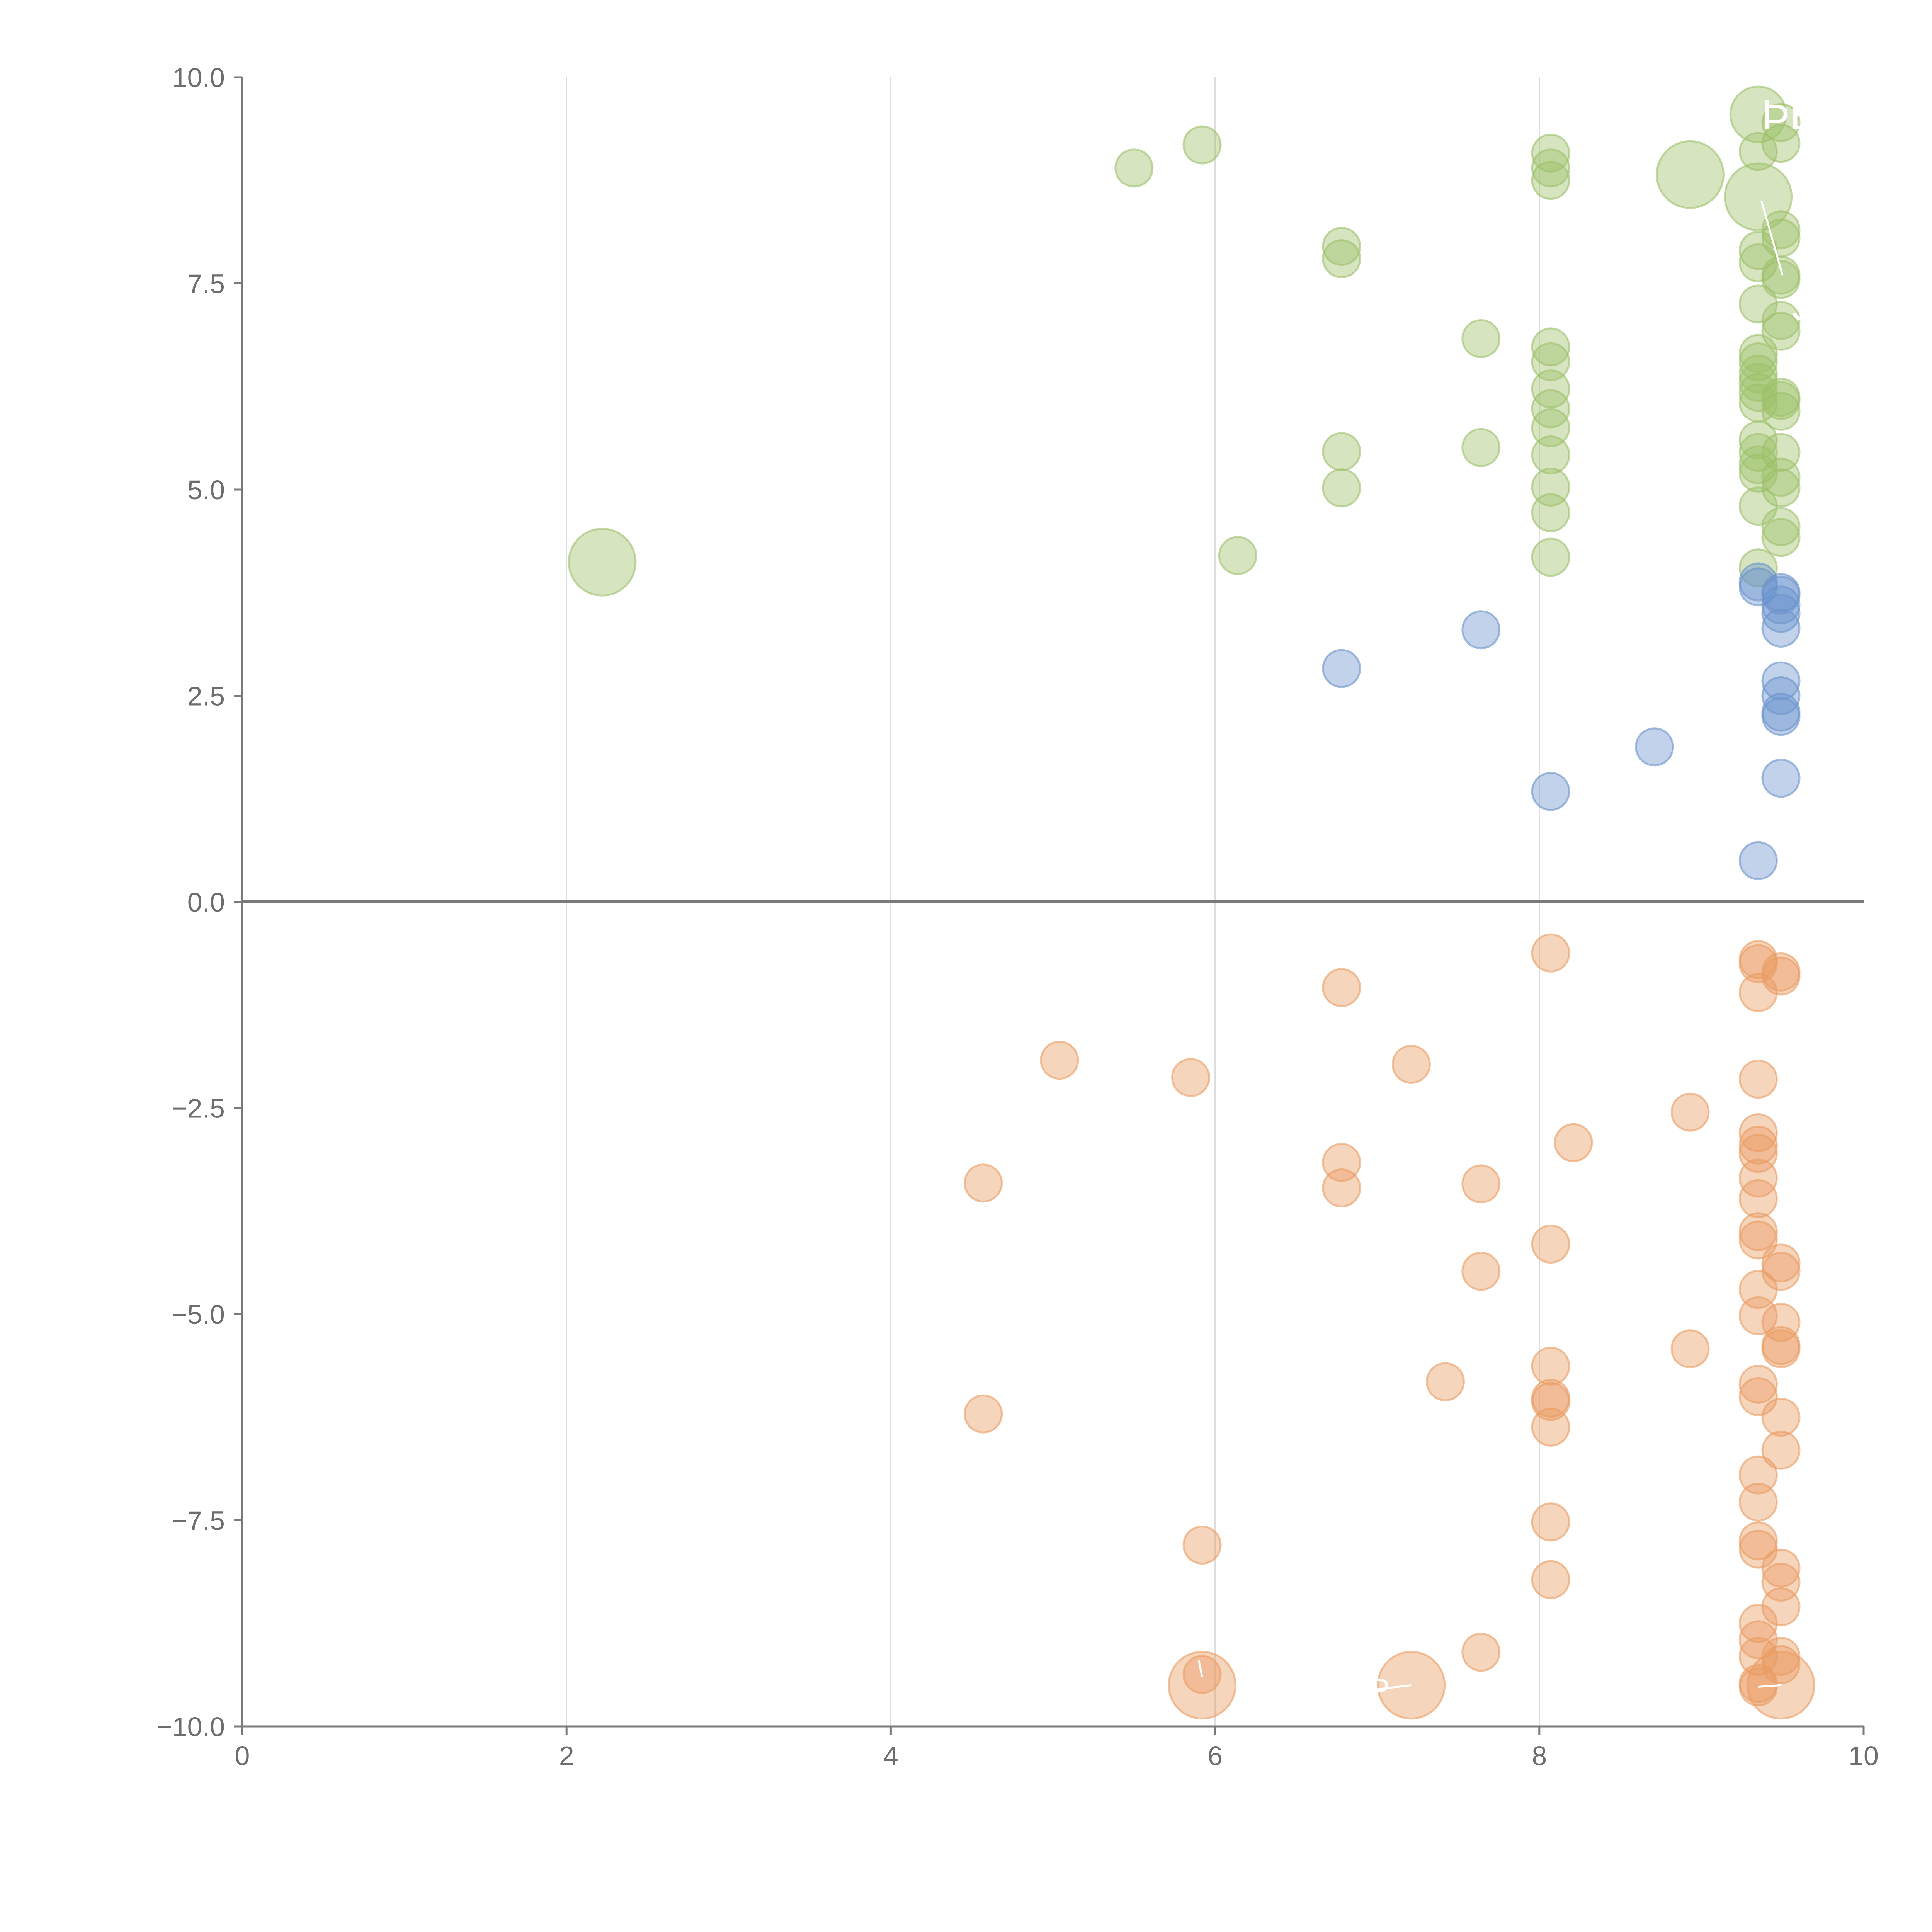 Image resolution: width=1932 pixels, height=1932 pixels. I want to click on x-tick-label: 10, so click(1864, 1756).